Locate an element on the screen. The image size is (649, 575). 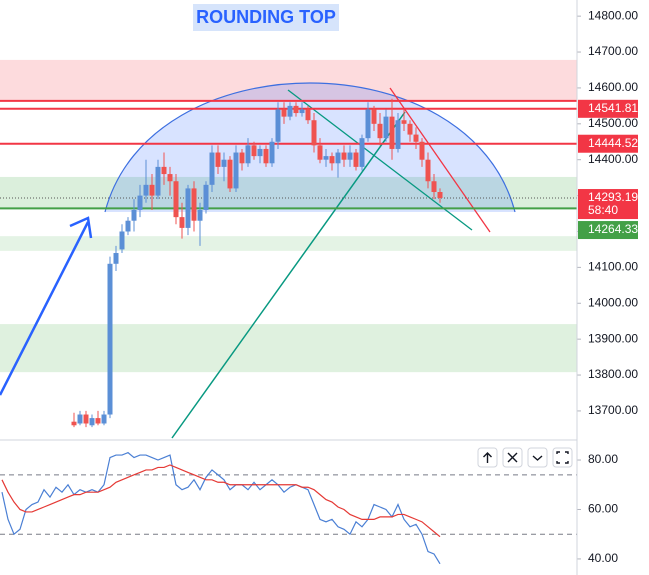
y-tick-label: 80.00 is located at coordinates (603, 459).